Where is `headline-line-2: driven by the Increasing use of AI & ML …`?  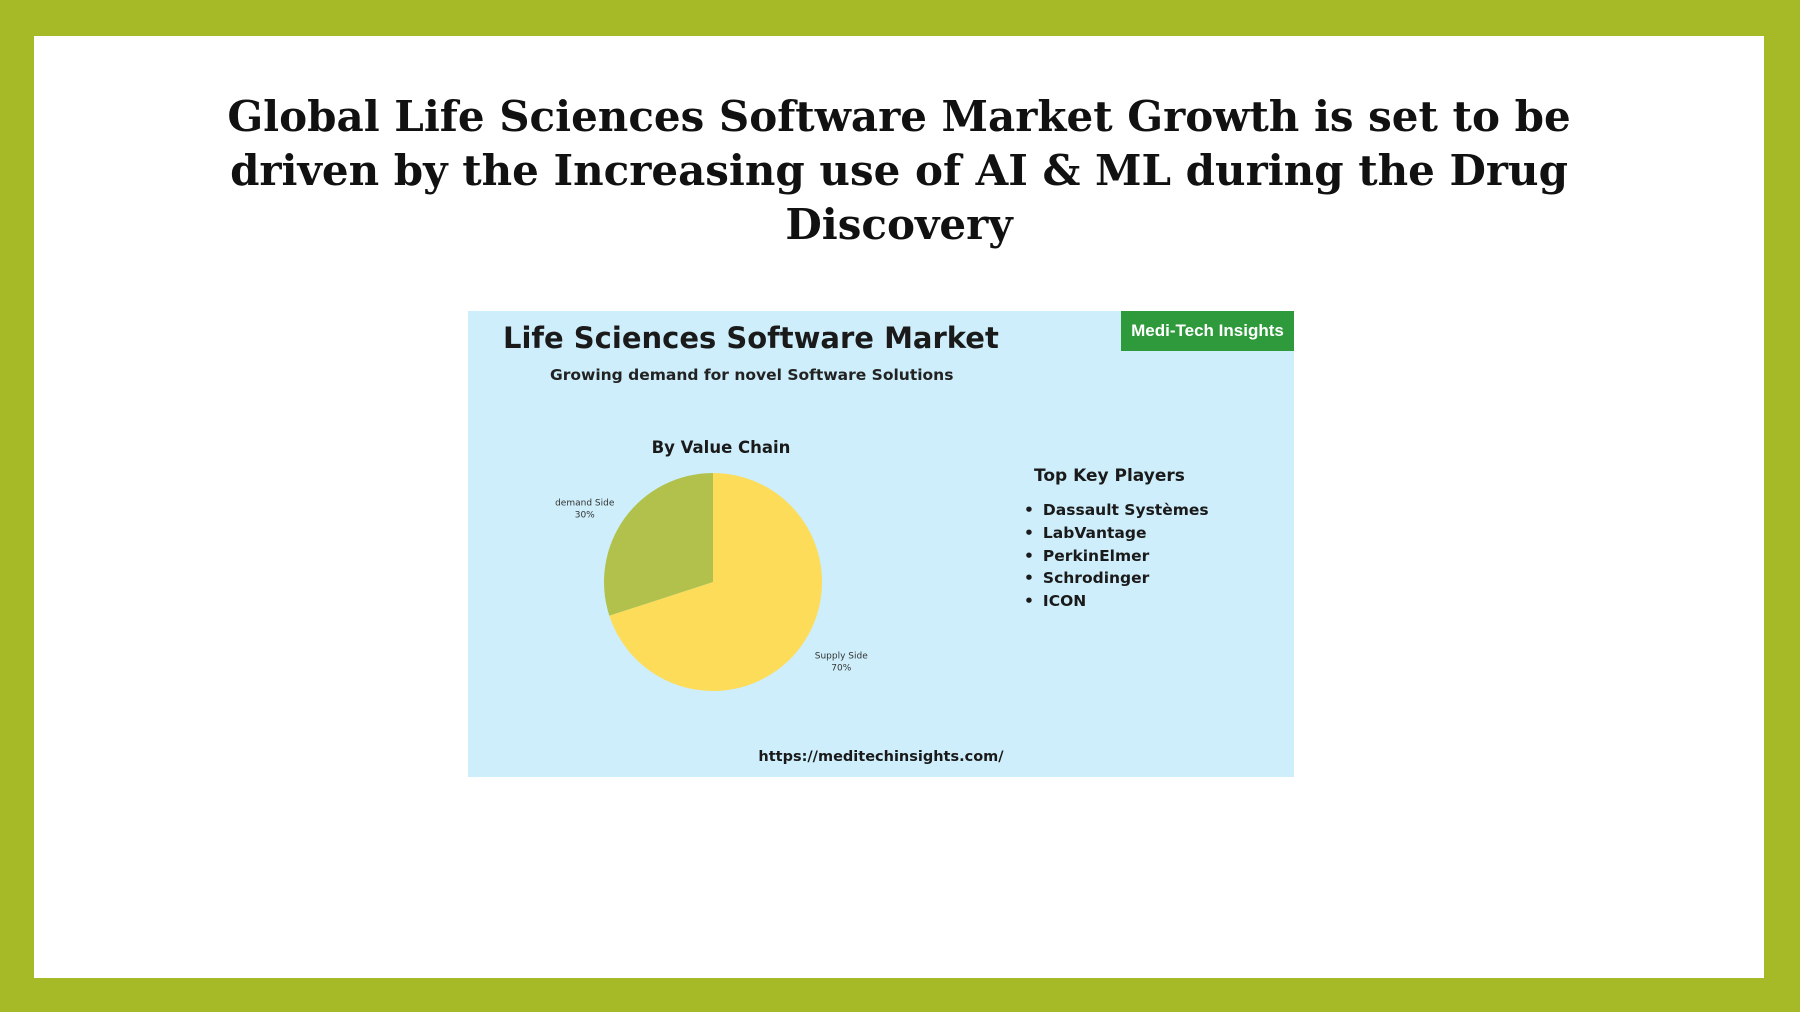 headline-line-2: driven by the Increasing use of AI & ML … is located at coordinates (899, 170).